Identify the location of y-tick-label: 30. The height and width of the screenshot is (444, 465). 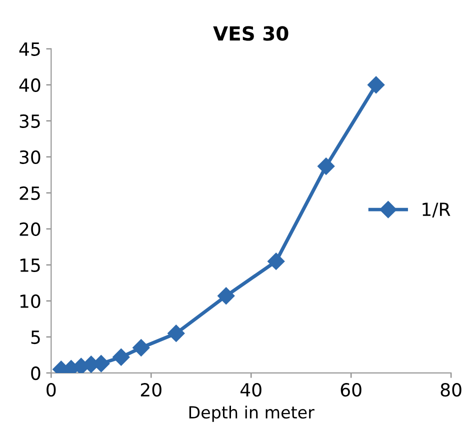
(30, 157).